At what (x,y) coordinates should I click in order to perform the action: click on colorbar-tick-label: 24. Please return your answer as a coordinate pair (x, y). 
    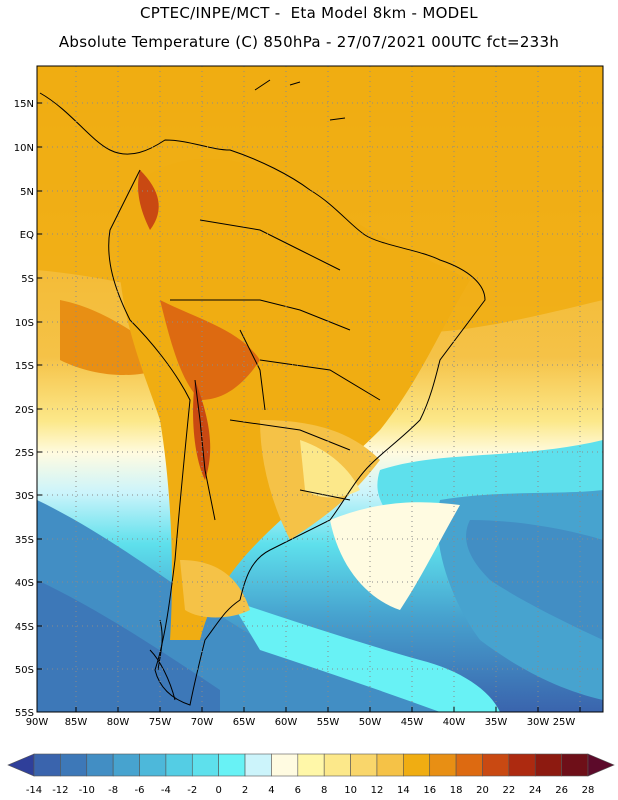
    Looking at the image, I should click on (535, 790).